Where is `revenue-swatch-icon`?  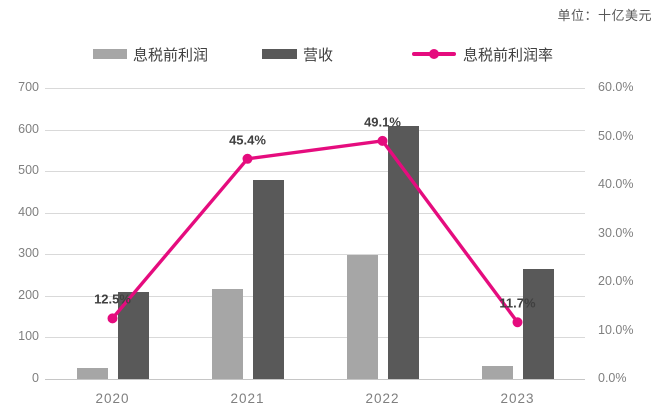 revenue-swatch-icon is located at coordinates (279, 54).